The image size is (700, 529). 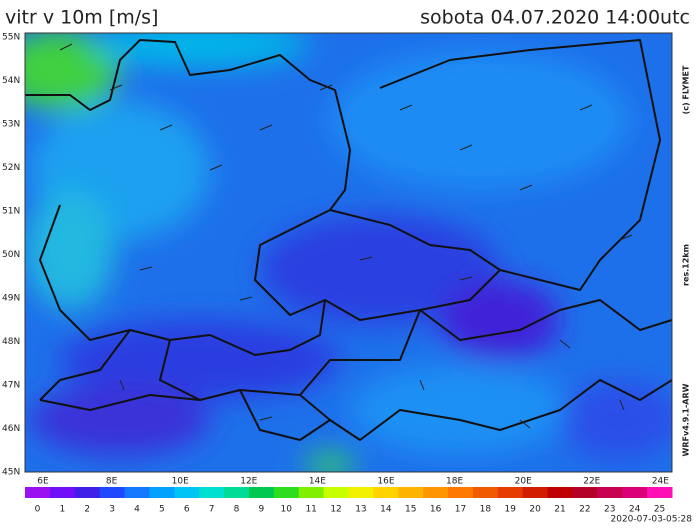 I want to click on title: vitr v 10m [m/s], so click(x=81, y=18).